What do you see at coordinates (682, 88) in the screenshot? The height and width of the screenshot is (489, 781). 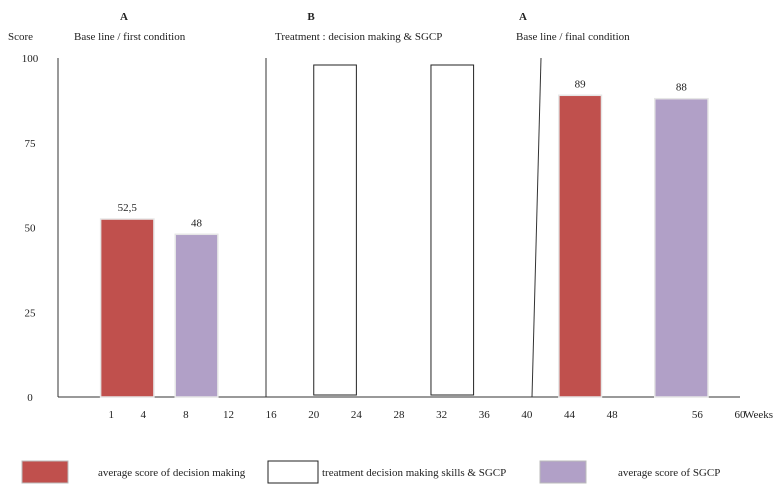 I see `bar-value-label-5: 88` at bounding box center [682, 88].